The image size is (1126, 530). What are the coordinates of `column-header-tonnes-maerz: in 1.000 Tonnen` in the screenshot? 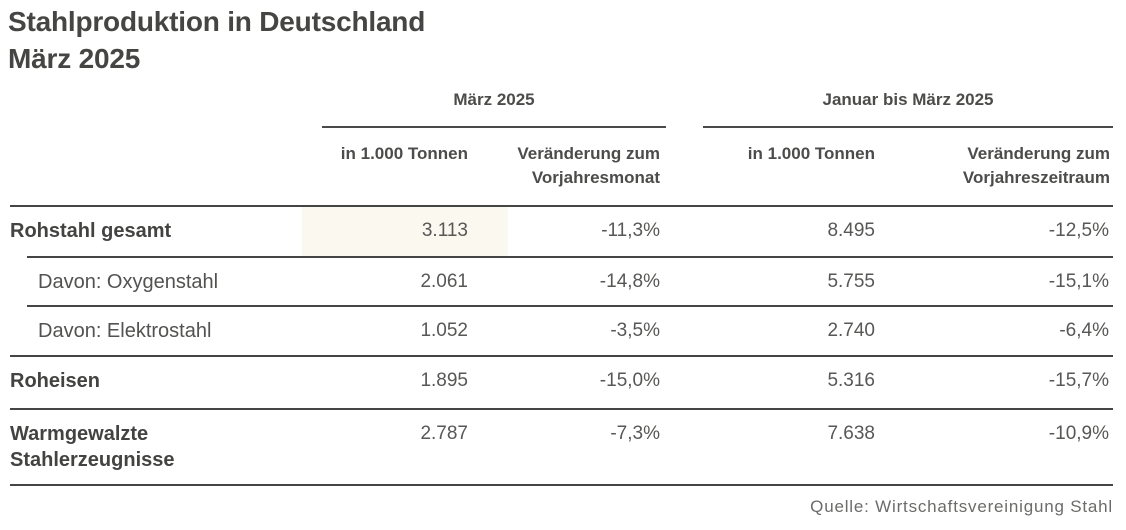 It's located at (404, 153).